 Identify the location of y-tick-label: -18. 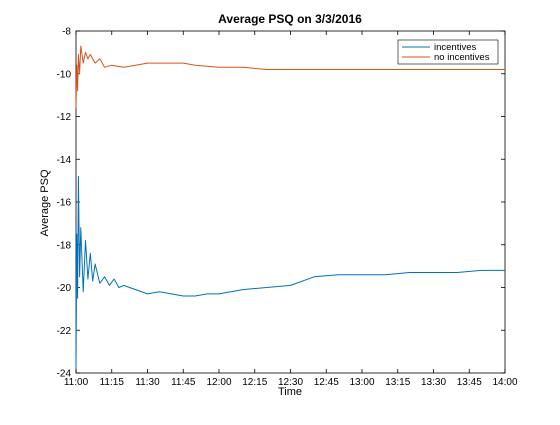
(64, 245).